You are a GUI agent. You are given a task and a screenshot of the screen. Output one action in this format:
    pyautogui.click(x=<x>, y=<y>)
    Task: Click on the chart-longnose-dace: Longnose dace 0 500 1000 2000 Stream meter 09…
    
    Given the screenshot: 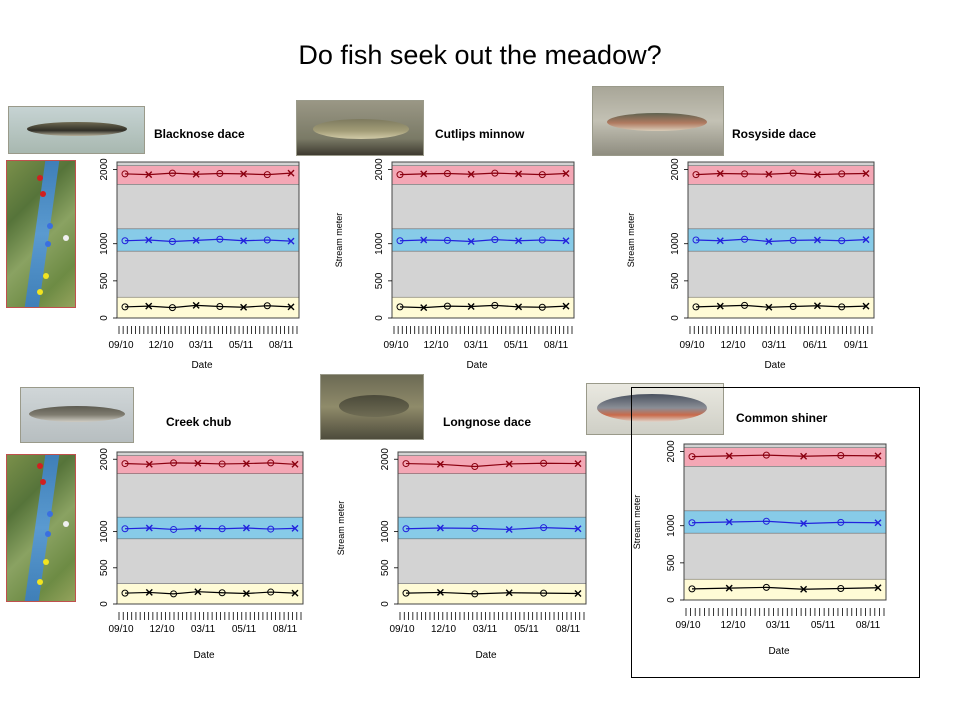 What is the action you would take?
    pyautogui.click(x=461, y=538)
    